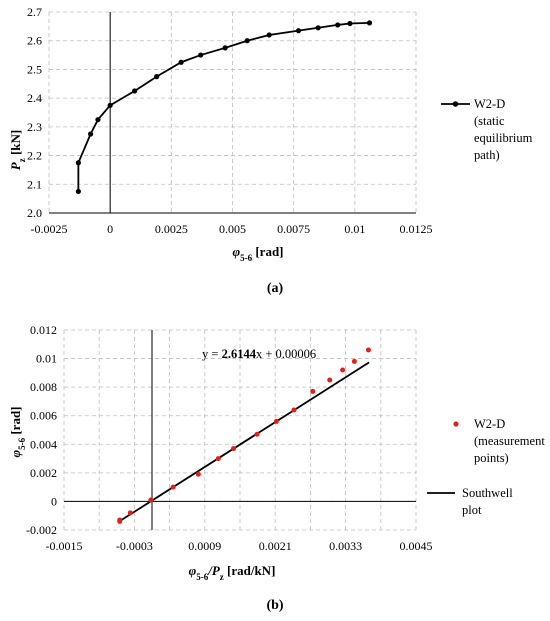  Describe the element at coordinates (259, 354) in the screenshot. I see `chart-b-trendline-equation: y = 2.6144x + 0.00006` at that location.